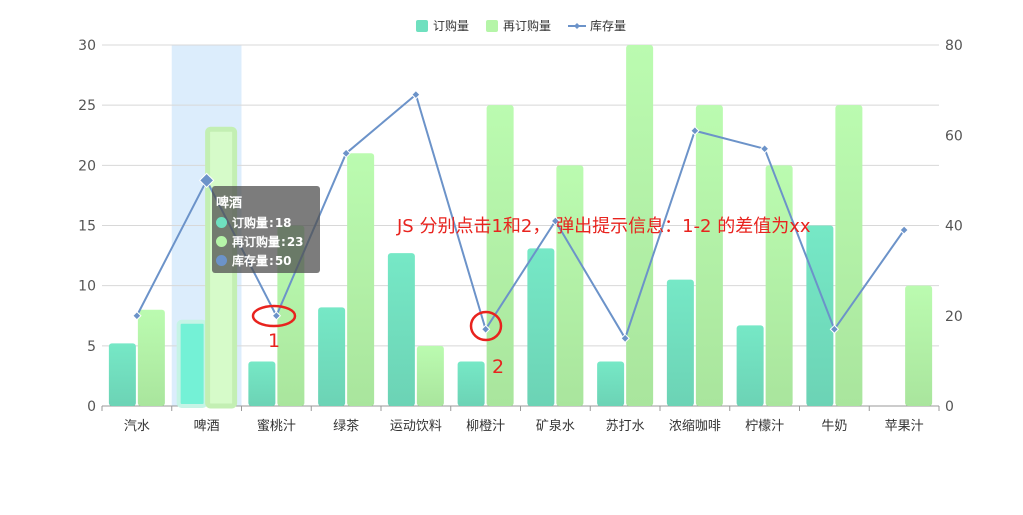  What do you see at coordinates (276, 426) in the screenshot?
I see `x-category-label: 蜜桃汁` at bounding box center [276, 426].